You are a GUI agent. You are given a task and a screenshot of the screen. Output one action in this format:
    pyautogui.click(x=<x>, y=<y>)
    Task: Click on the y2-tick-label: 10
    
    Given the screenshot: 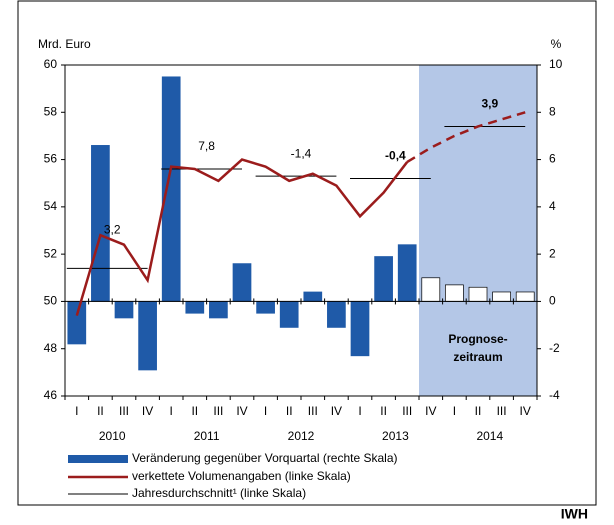 What is the action you would take?
    pyautogui.click(x=556, y=64)
    